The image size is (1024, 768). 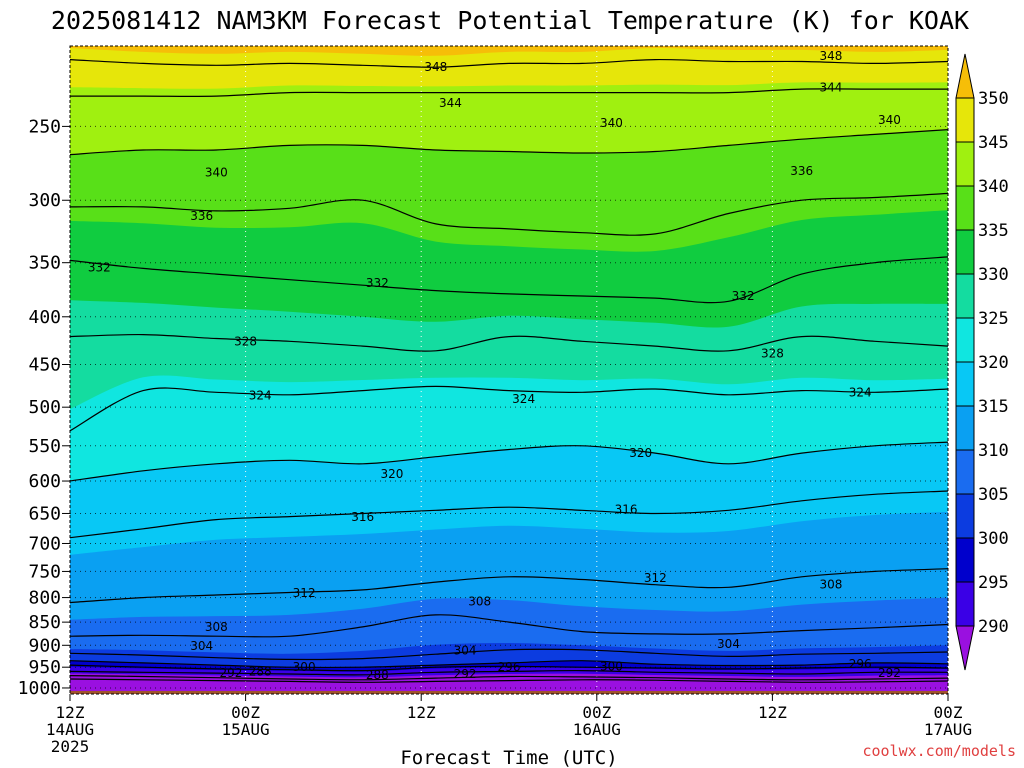 I want to click on colorbar-label-345: 345, so click(x=993, y=143).